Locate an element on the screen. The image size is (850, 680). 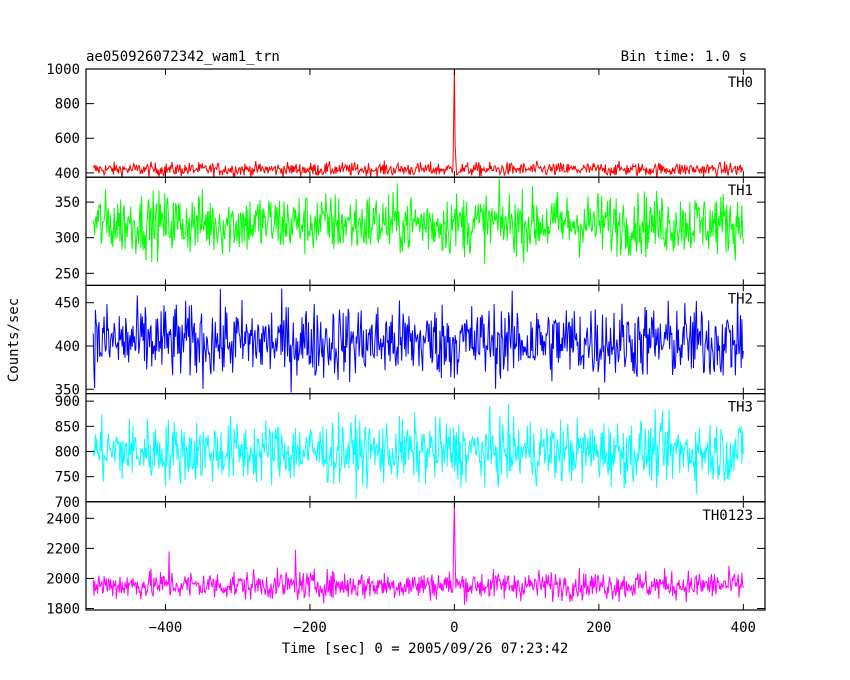
y-tick-label: 850 is located at coordinates (67, 427).